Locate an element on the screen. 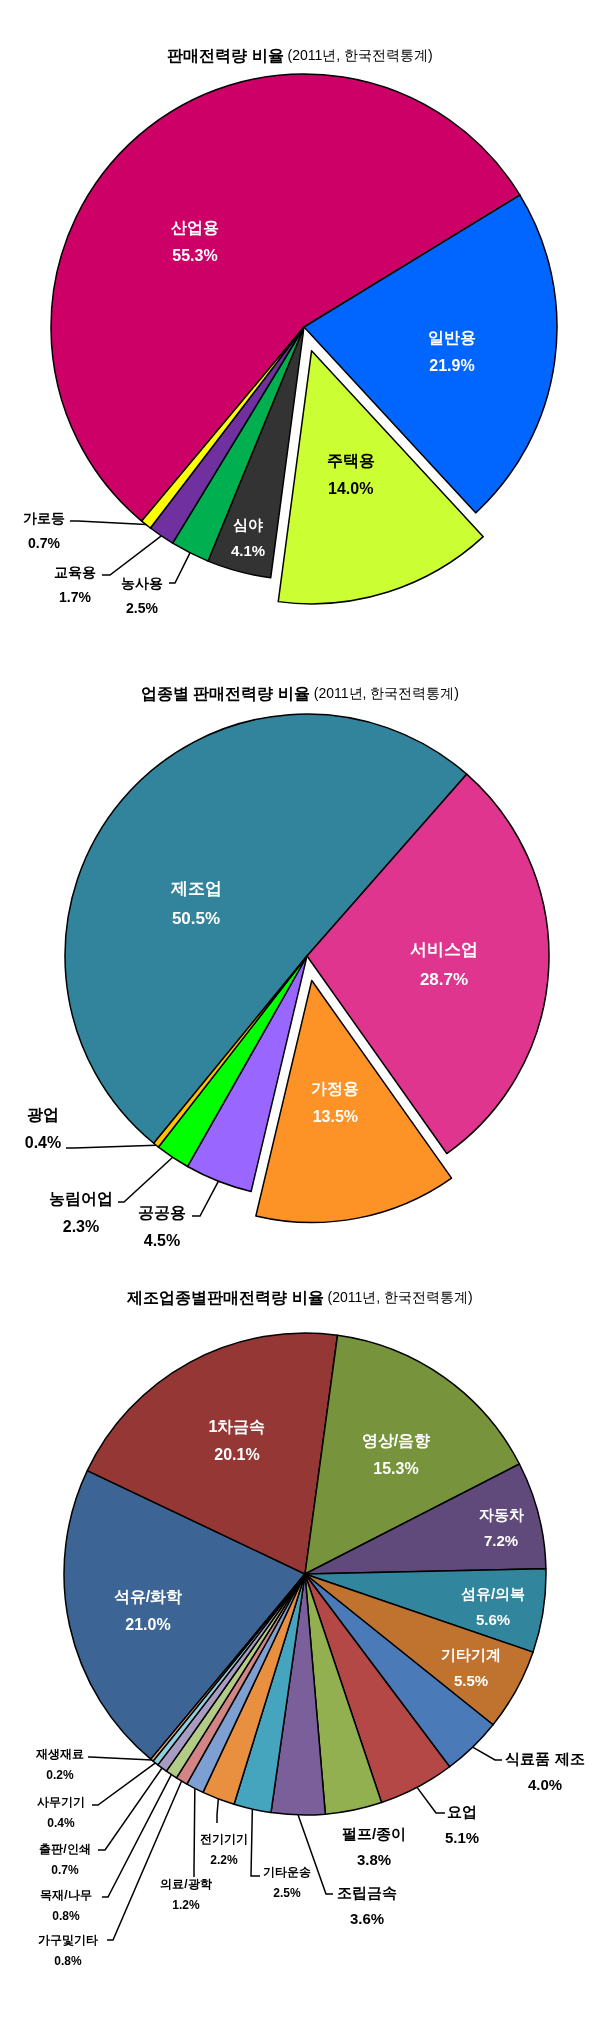  data-label: 2.3% is located at coordinates (81, 1226).